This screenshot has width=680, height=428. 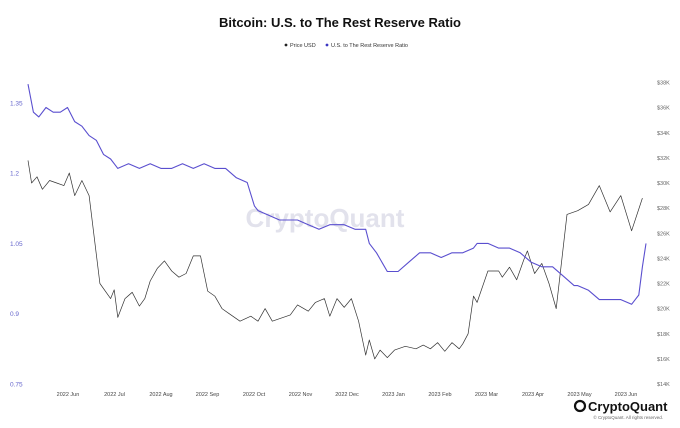 What do you see at coordinates (663, 184) in the screenshot?
I see `y-right-tick-label: $30K` at bounding box center [663, 184].